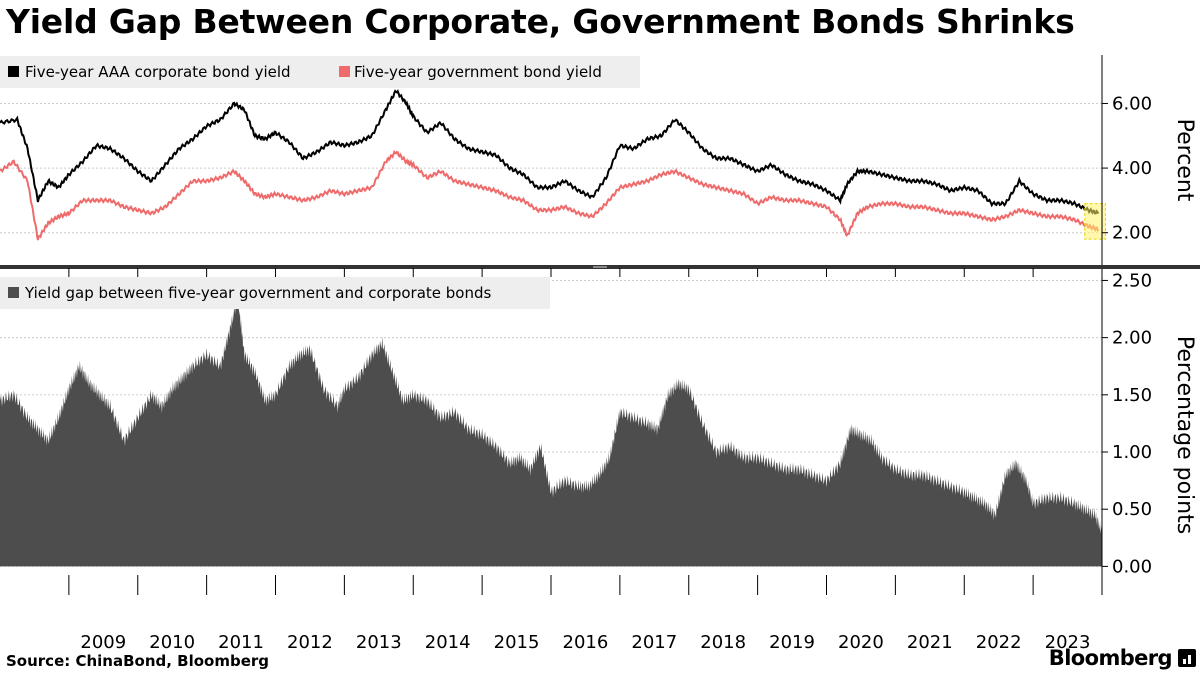 The width and height of the screenshot is (1200, 675). What do you see at coordinates (1132, 452) in the screenshot?
I see `bottom-tick-label: 1.00` at bounding box center [1132, 452].